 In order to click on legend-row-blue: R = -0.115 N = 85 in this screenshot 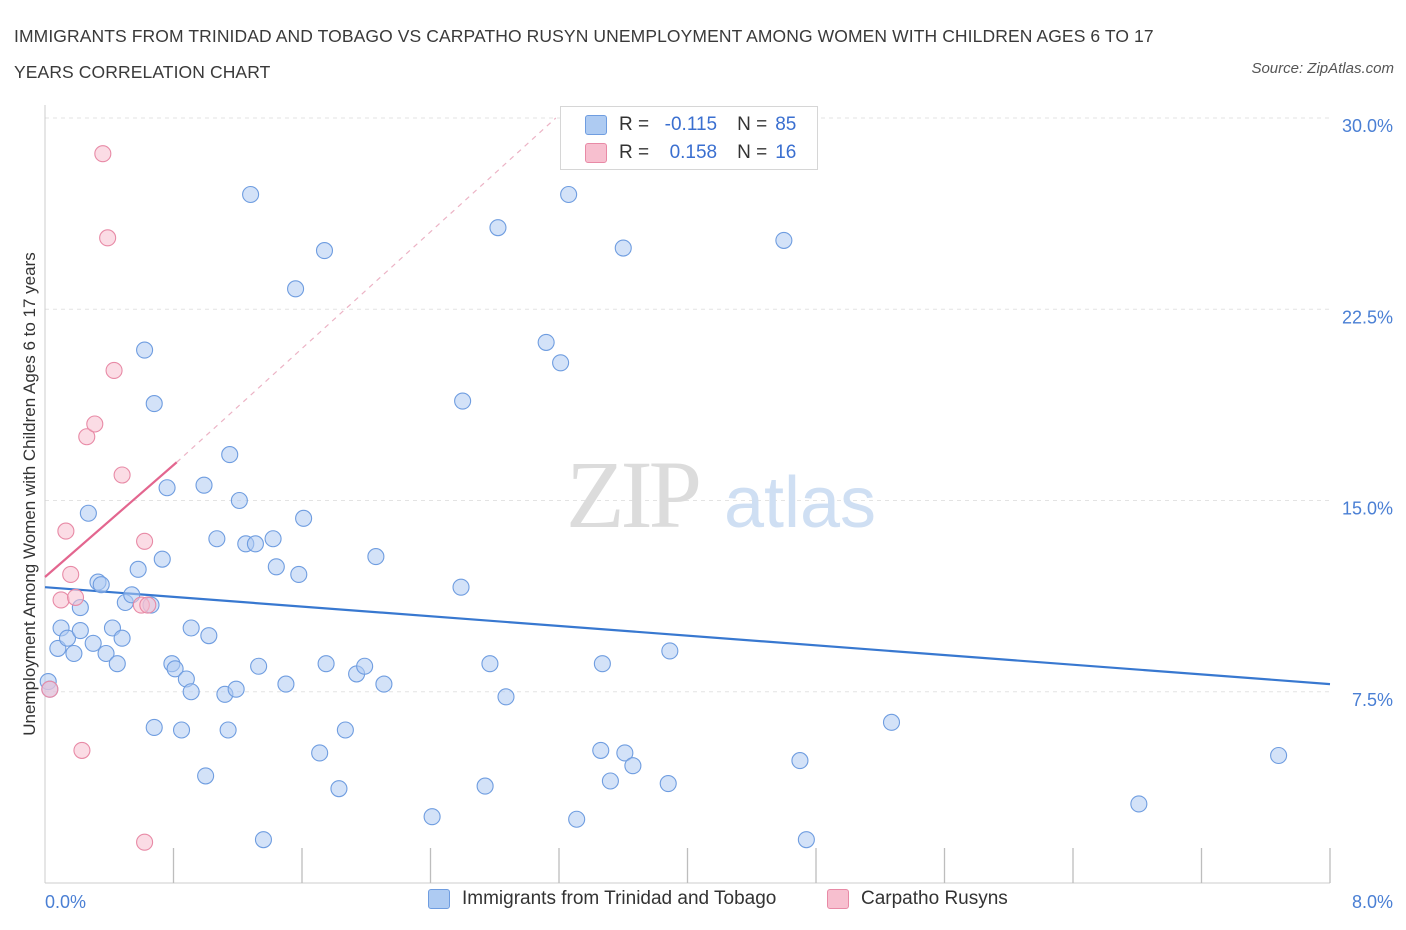, I will do `click(690, 125)`.